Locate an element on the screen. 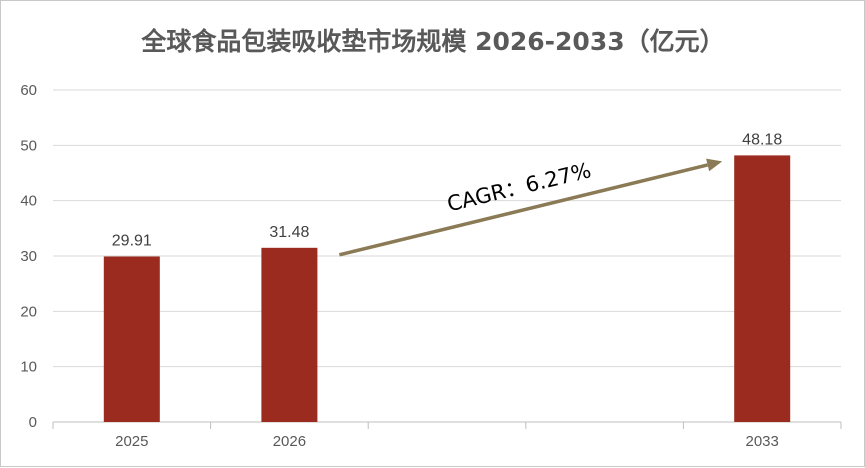 The height and width of the screenshot is (468, 865). chart-title: 全球食品包装吸收垫市场规模 2026-2033（亿元） is located at coordinates (432, 41).